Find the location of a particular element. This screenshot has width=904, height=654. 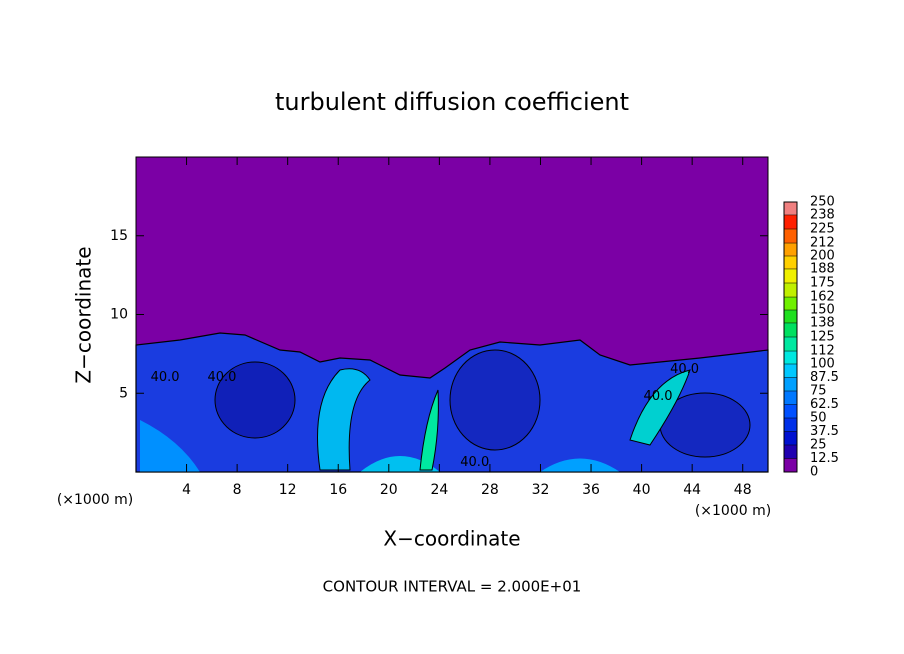

colorbar-label: 62.5 is located at coordinates (824, 404).